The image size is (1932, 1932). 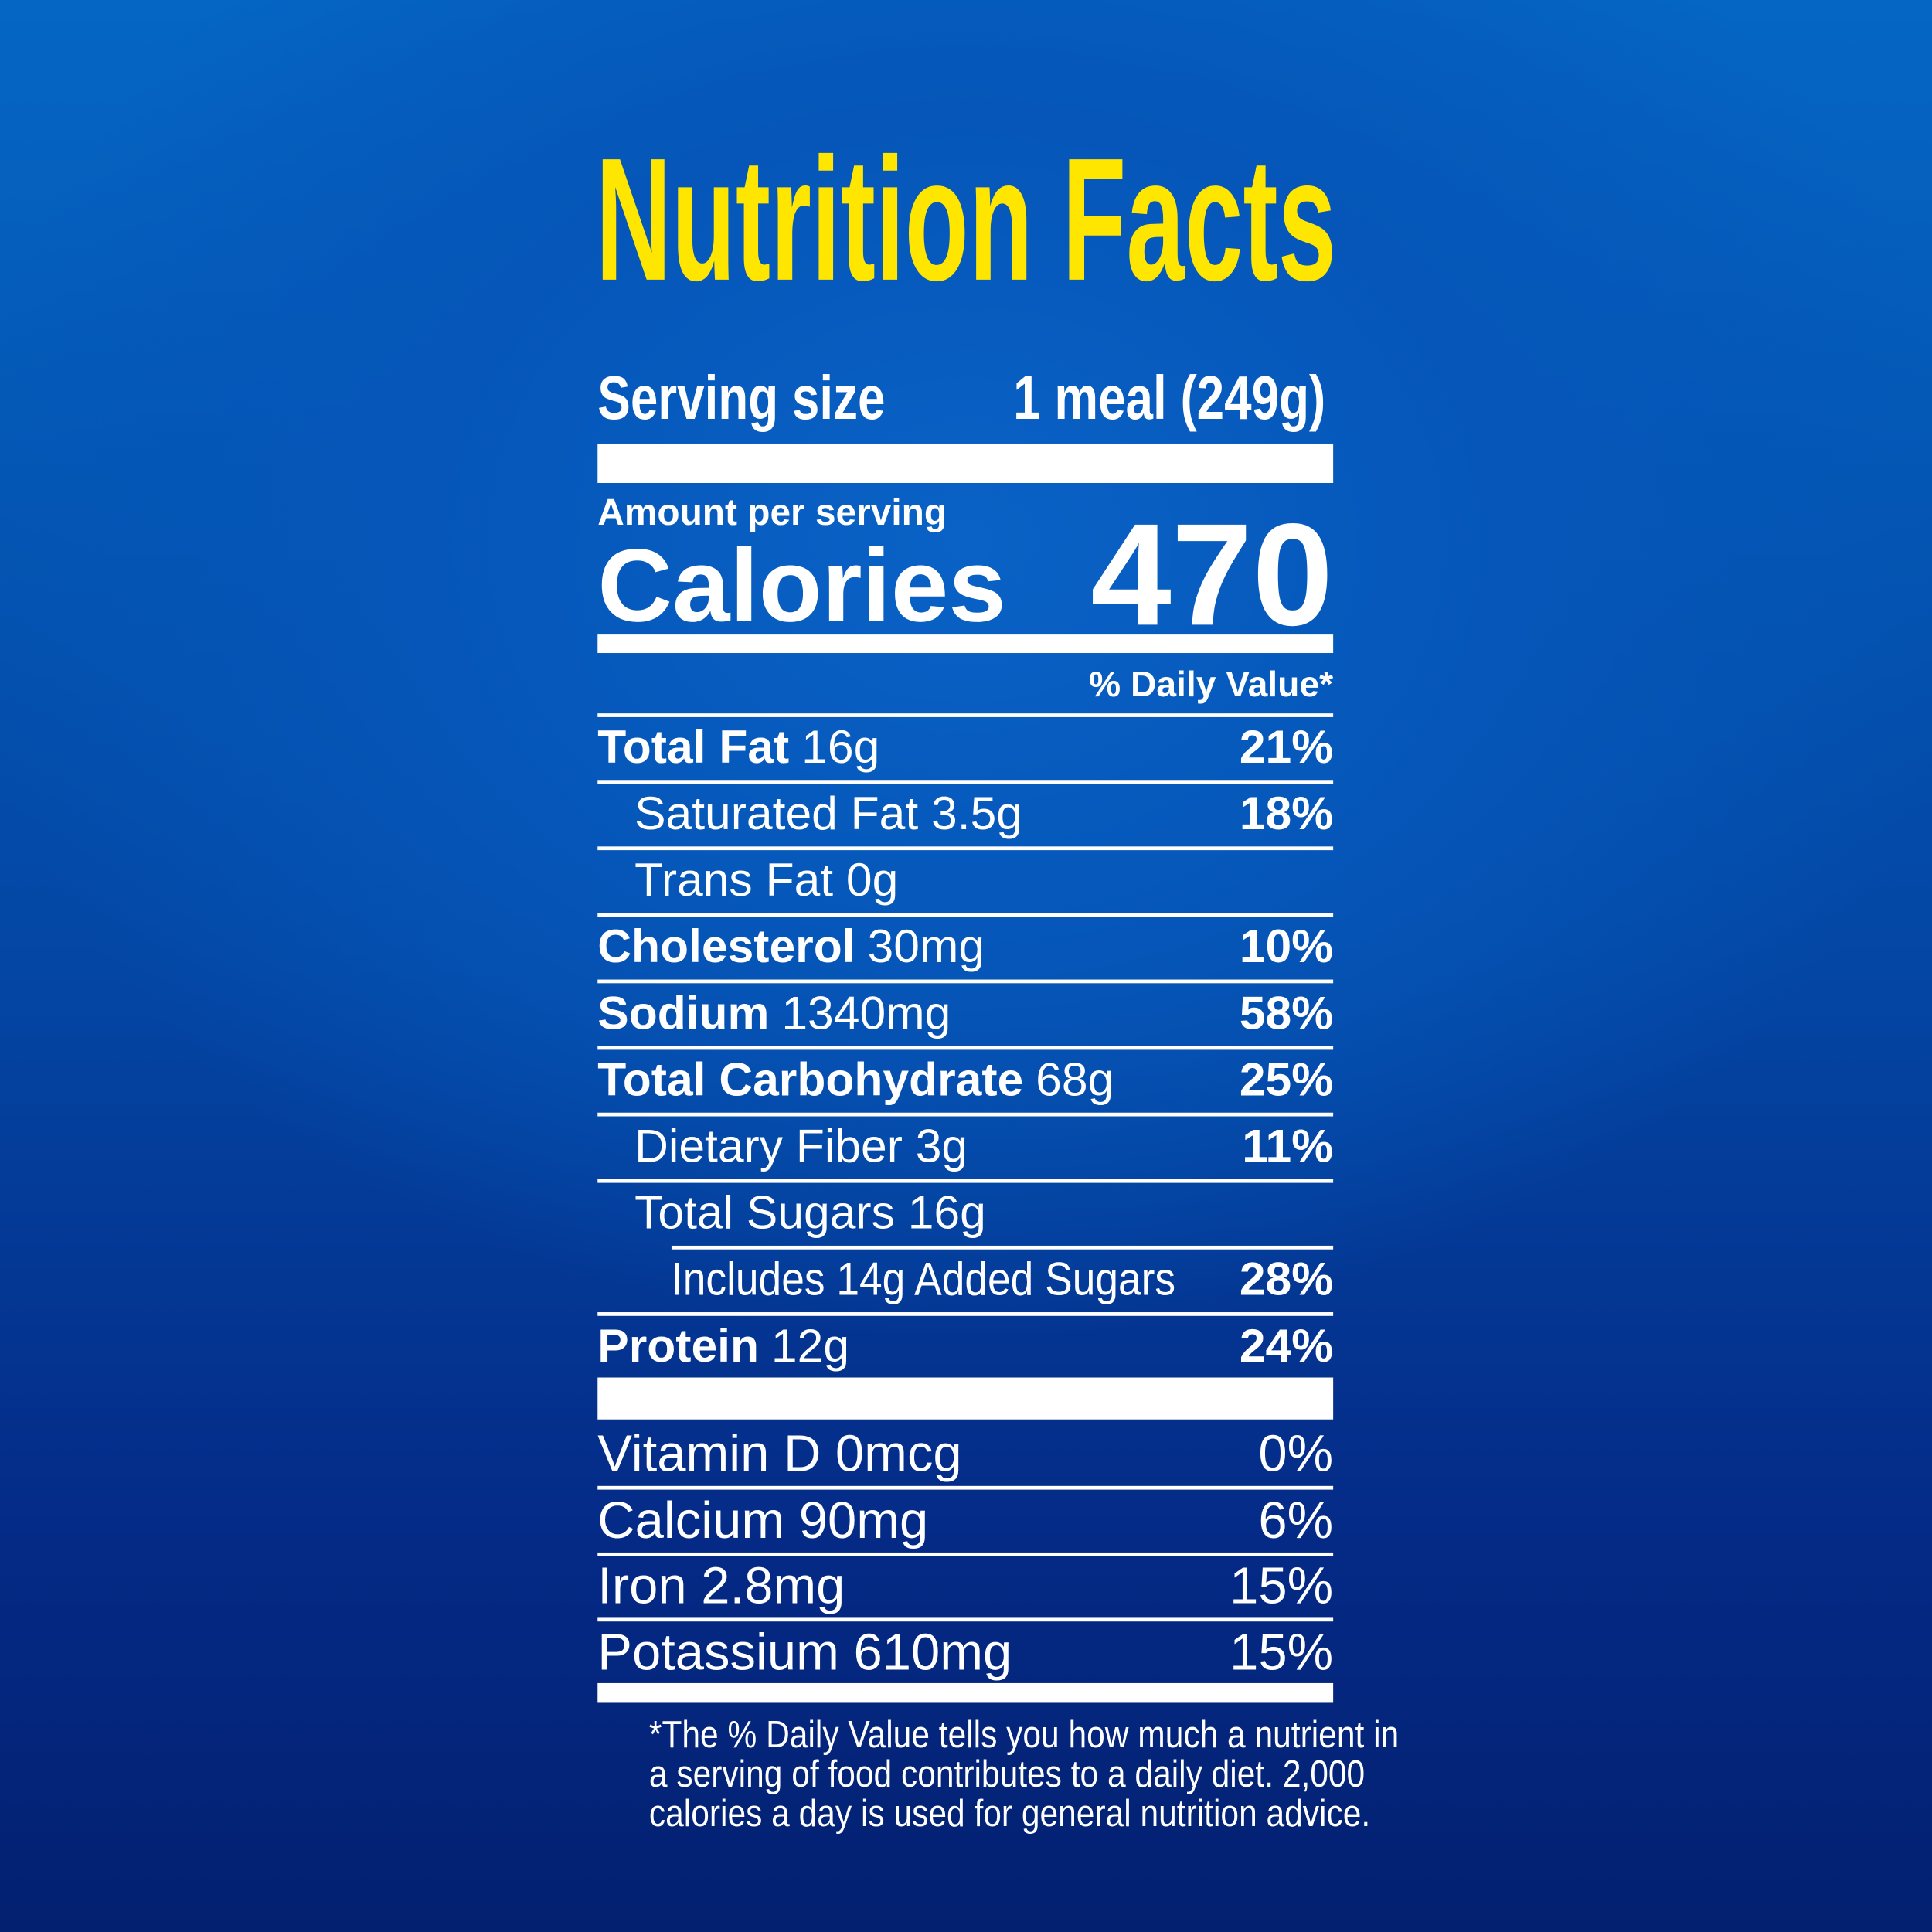 I want to click on vitamin-label: Potassium 610mg, so click(x=805, y=1651).